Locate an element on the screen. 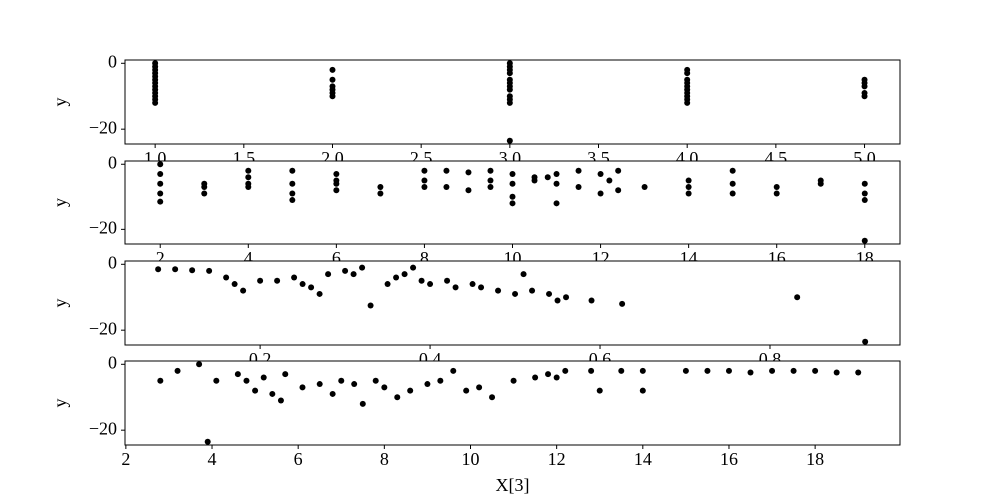 The image size is (1000, 500). x-tick-label: 6 is located at coordinates (336, 258).